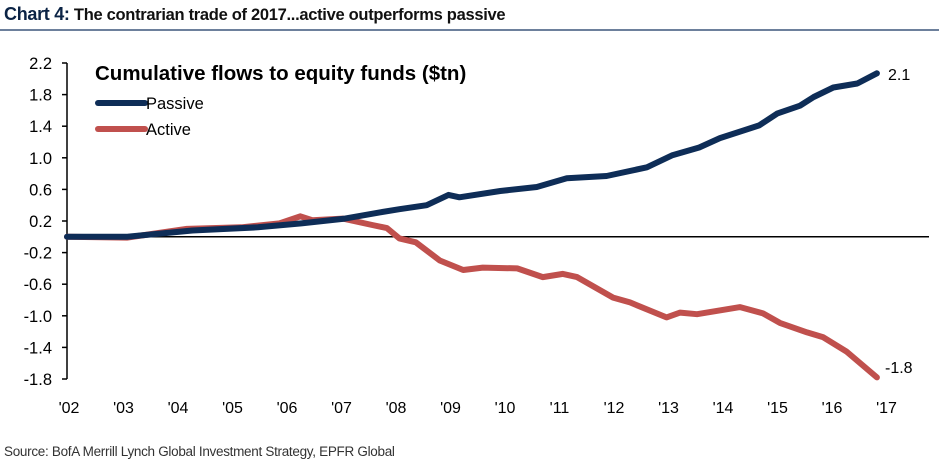 The height and width of the screenshot is (470, 939). Describe the element at coordinates (175, 104) in the screenshot. I see `legend-label-passive: Passive` at that location.